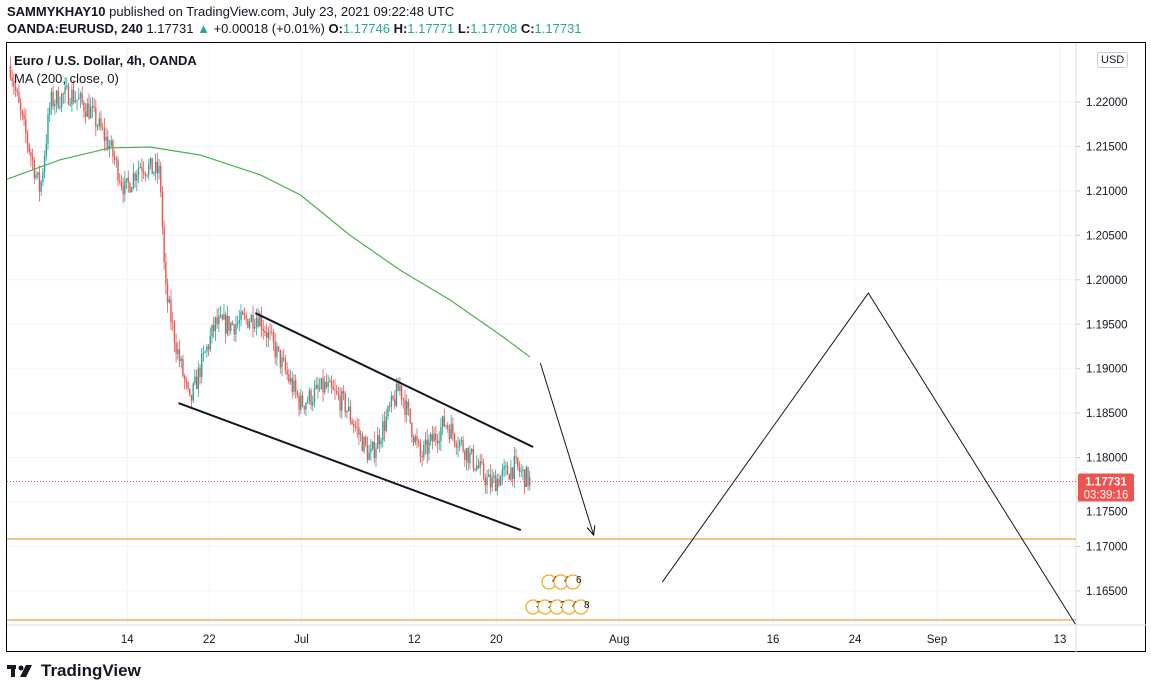  I want to click on last-price: 1.17731, so click(170, 28).